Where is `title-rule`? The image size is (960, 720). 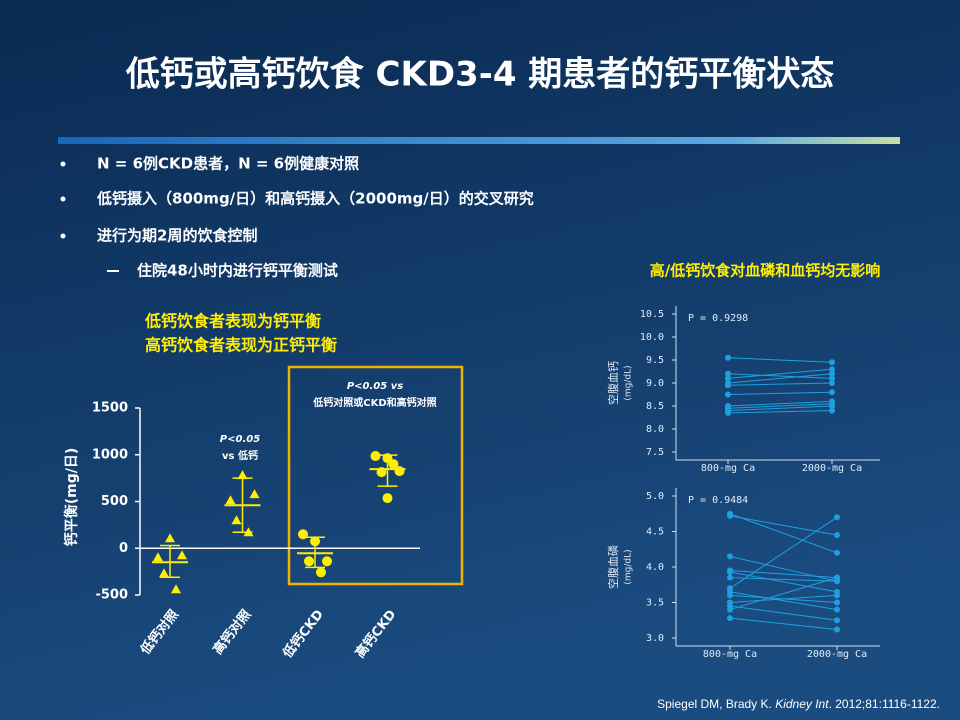
title-rule is located at coordinates (479, 140).